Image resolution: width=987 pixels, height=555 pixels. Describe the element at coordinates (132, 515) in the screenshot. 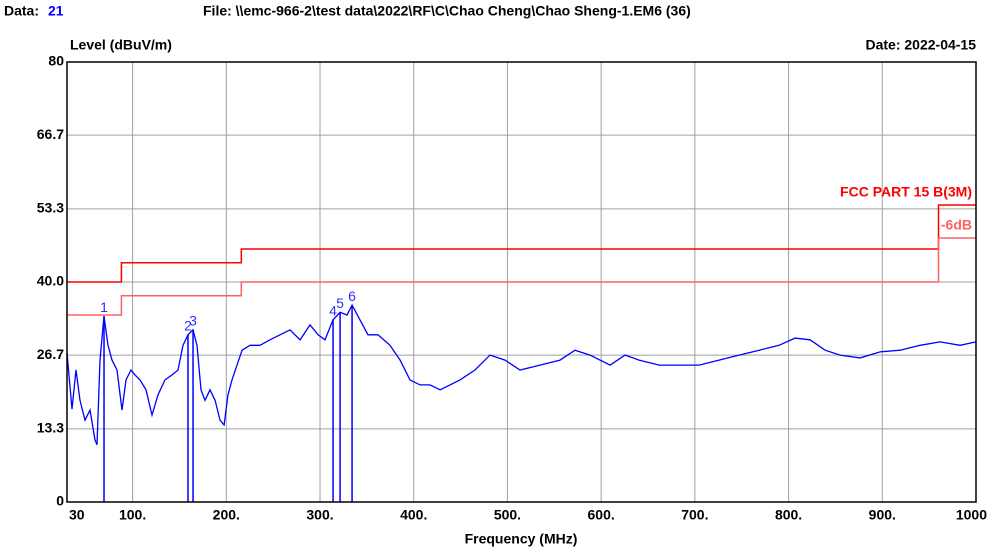

I see `x-tick-label: 100.` at that location.